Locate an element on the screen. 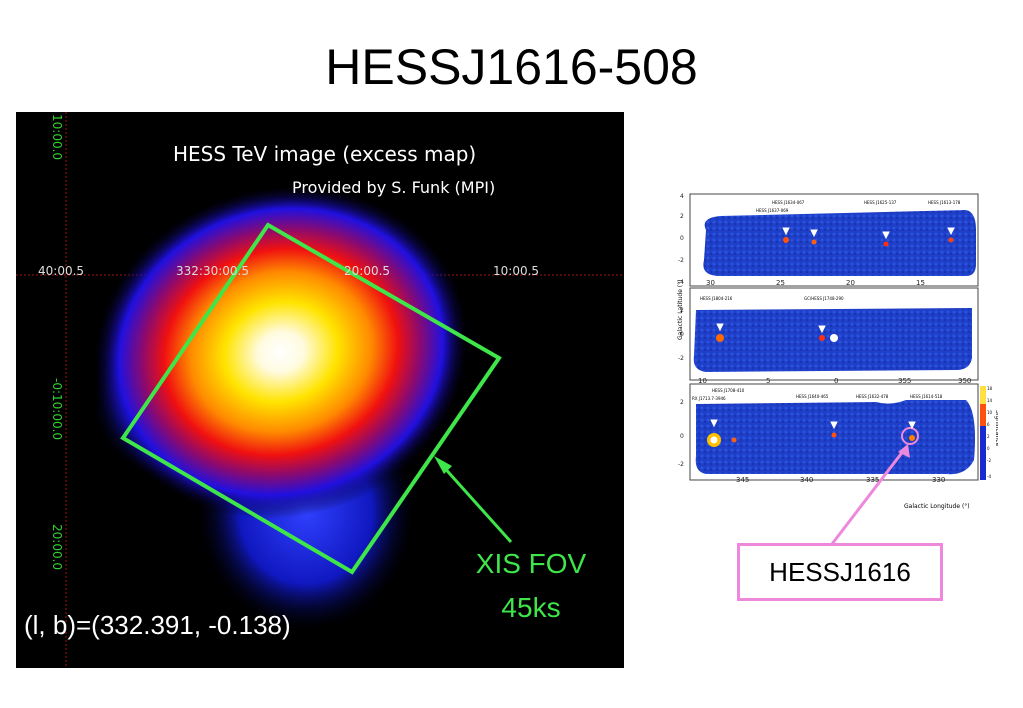 Image resolution: width=1023 pixels, height=708 pixels. xis-exposure-label: 45ks is located at coordinates (531, 607).